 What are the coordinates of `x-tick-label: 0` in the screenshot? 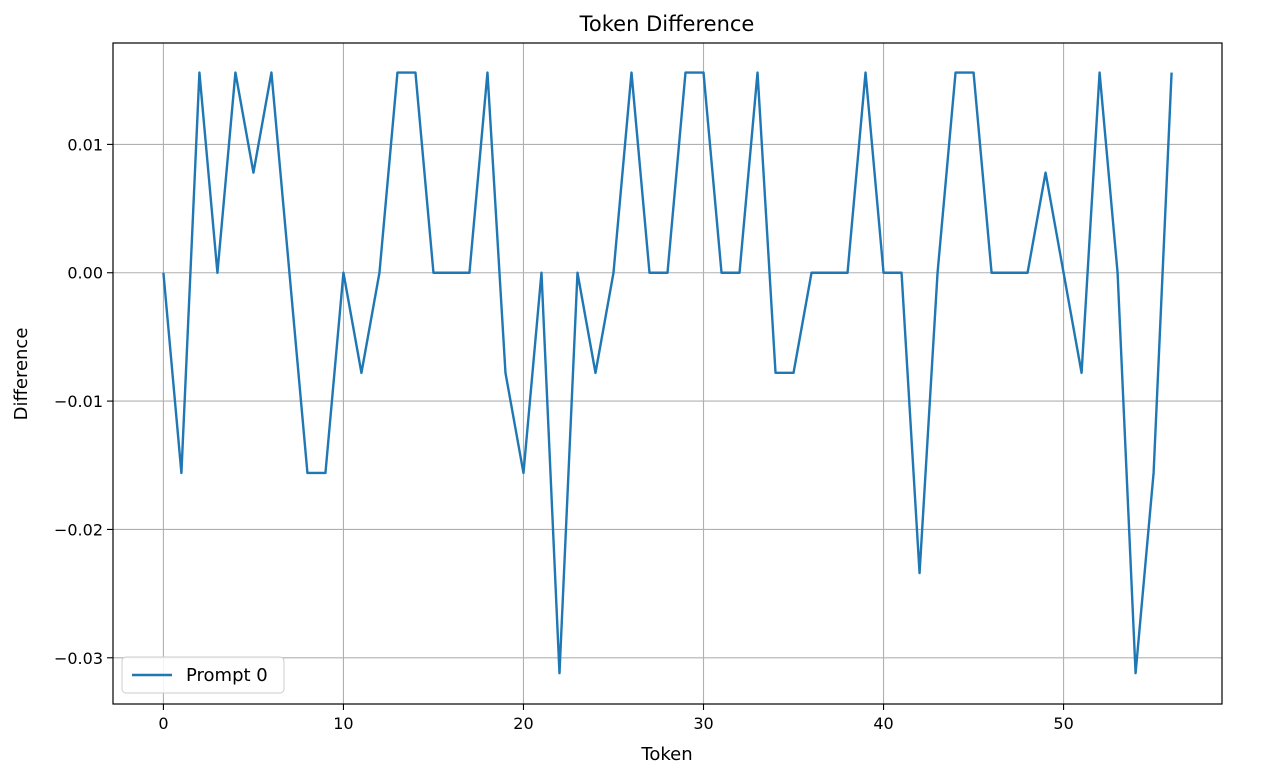 It's located at (163, 723).